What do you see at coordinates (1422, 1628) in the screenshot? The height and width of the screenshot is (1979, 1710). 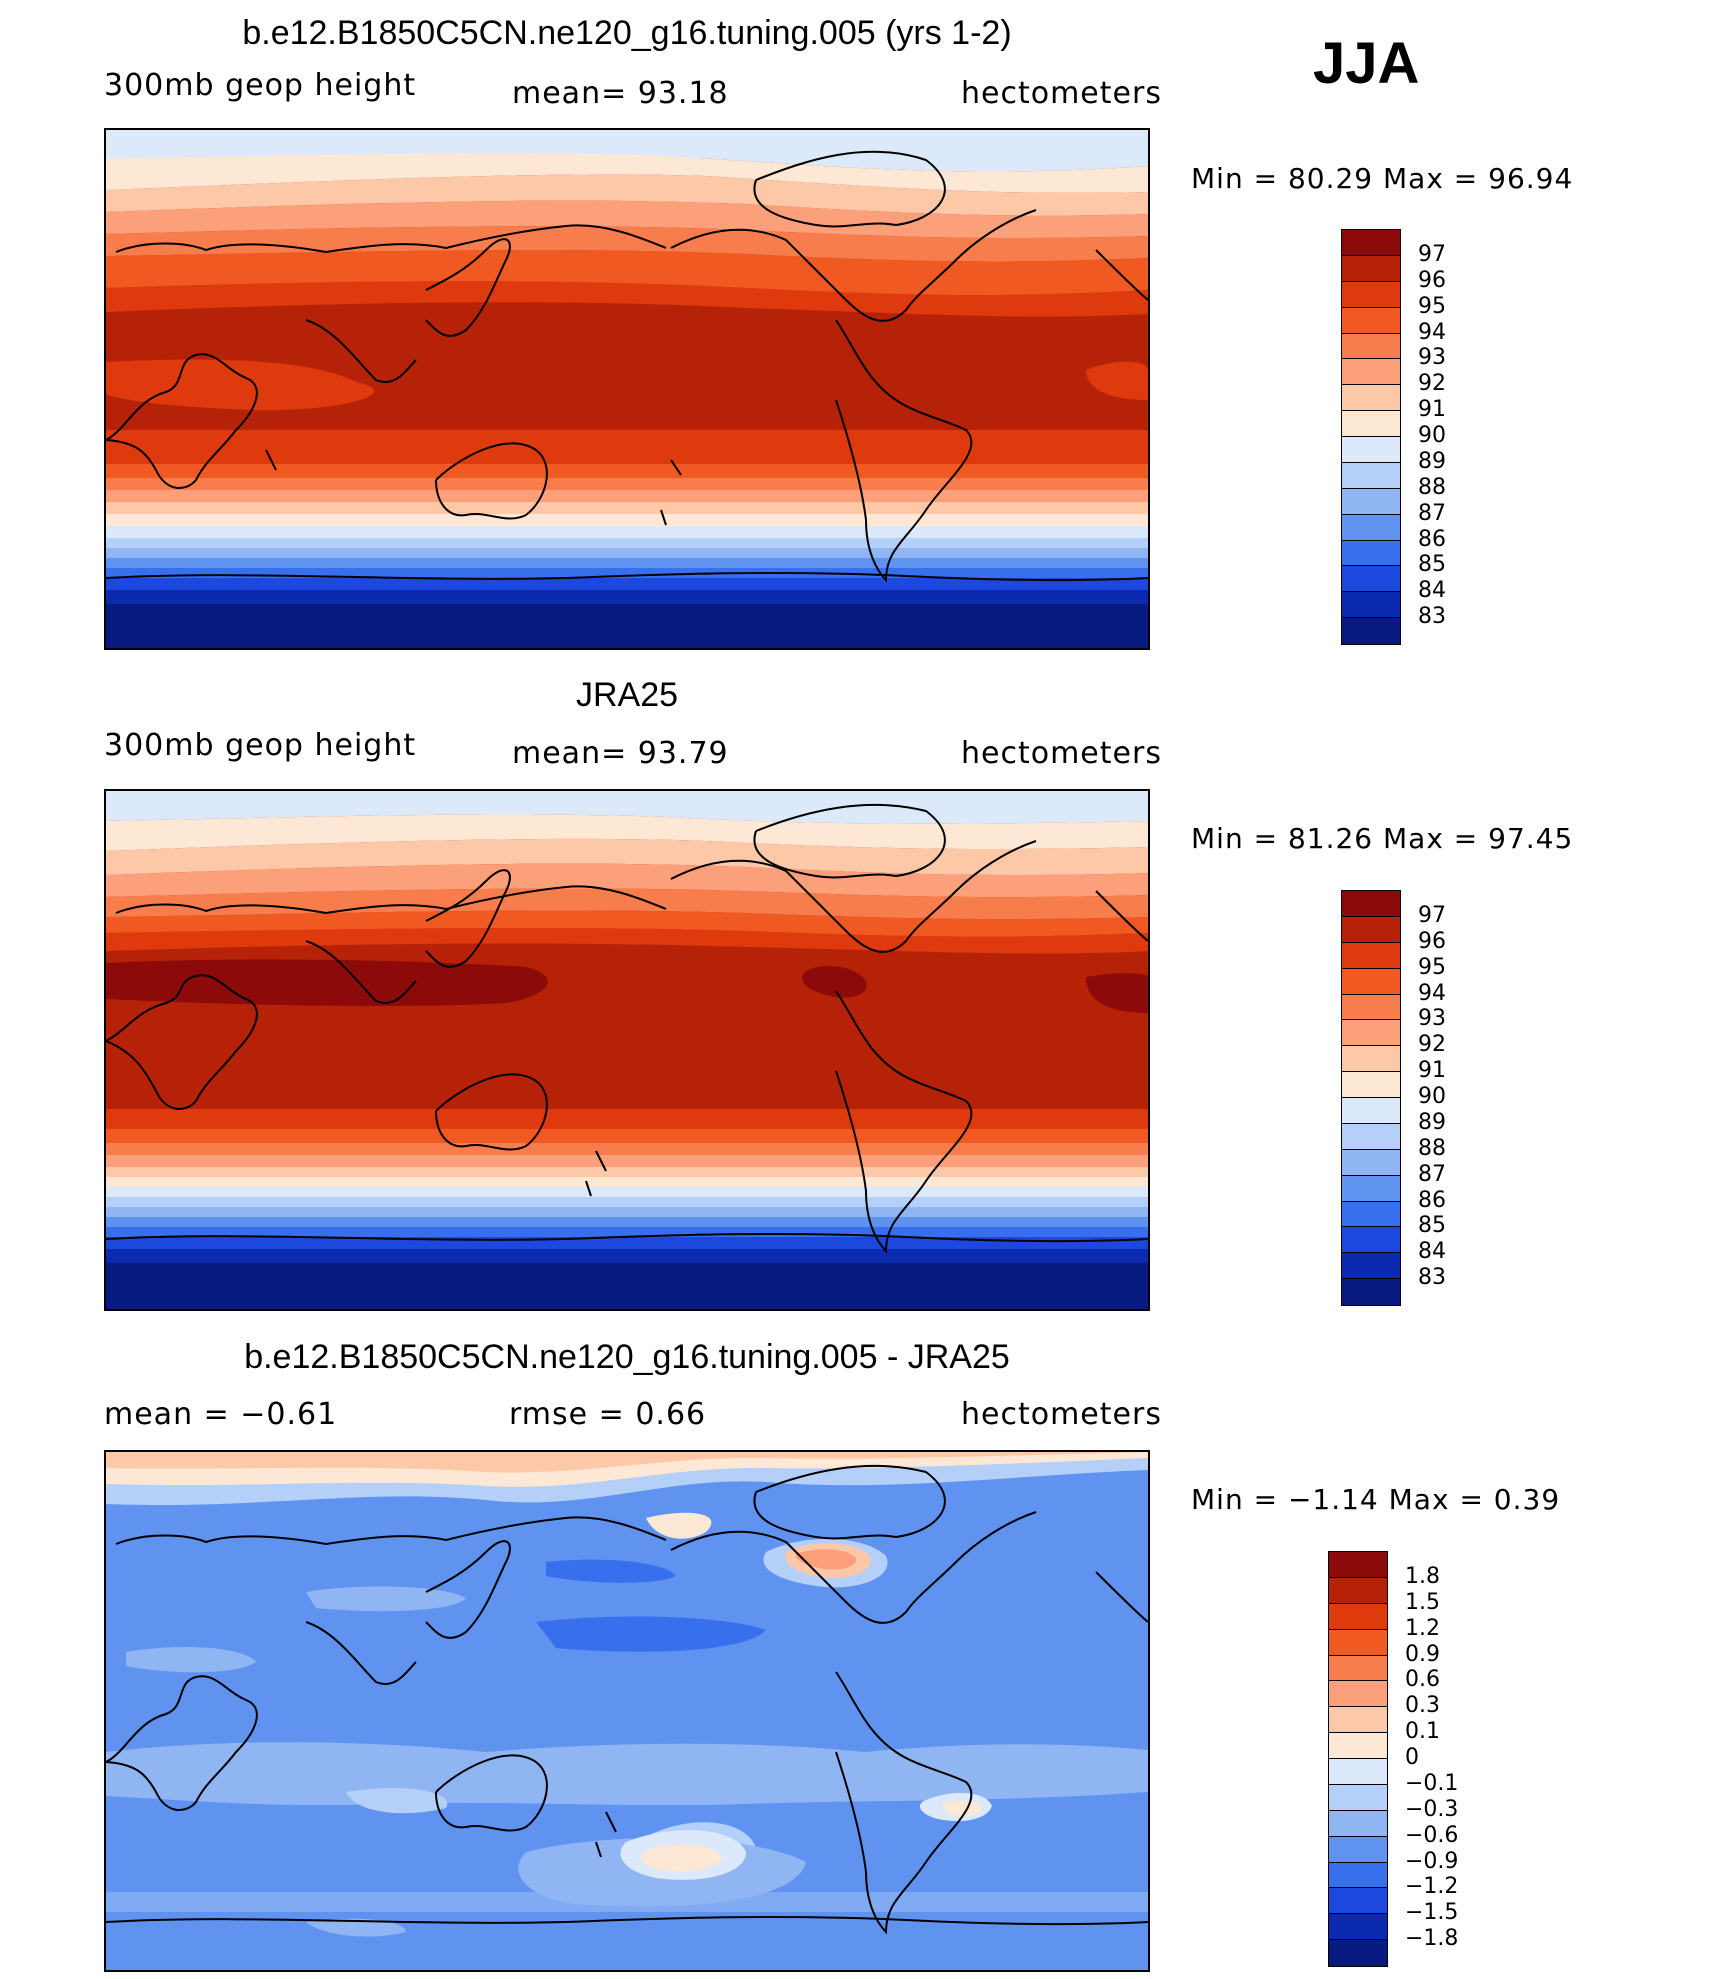 I see `colorbar-label: 1.2` at bounding box center [1422, 1628].